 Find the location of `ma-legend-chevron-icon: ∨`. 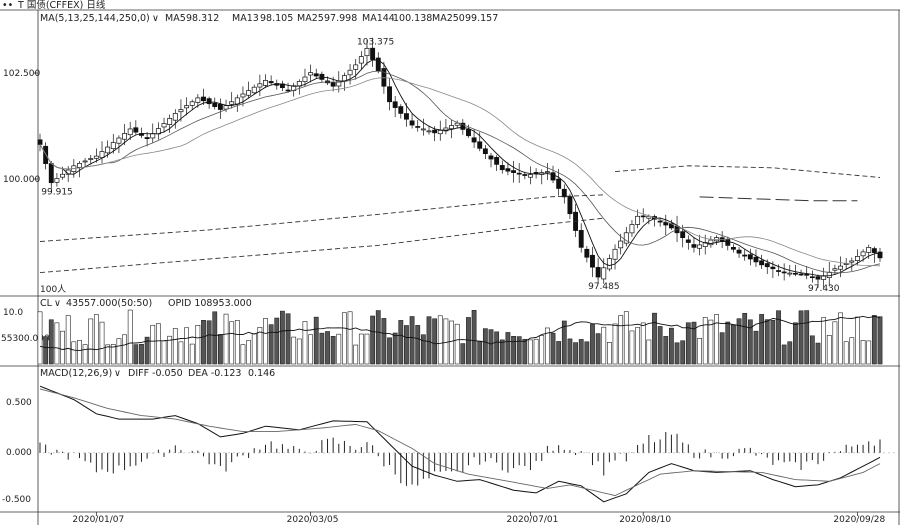

ma-legend-chevron-icon: ∨ is located at coordinates (155, 18).